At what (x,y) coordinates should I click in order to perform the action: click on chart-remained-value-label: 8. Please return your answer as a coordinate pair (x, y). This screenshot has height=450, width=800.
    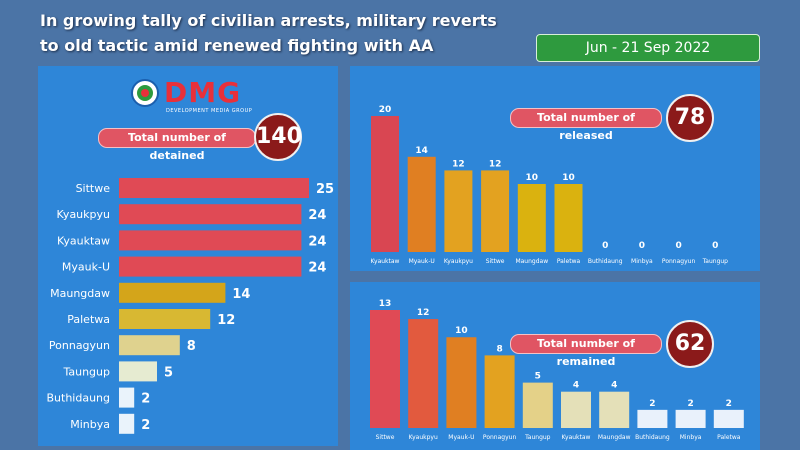
    Looking at the image, I should click on (499, 349).